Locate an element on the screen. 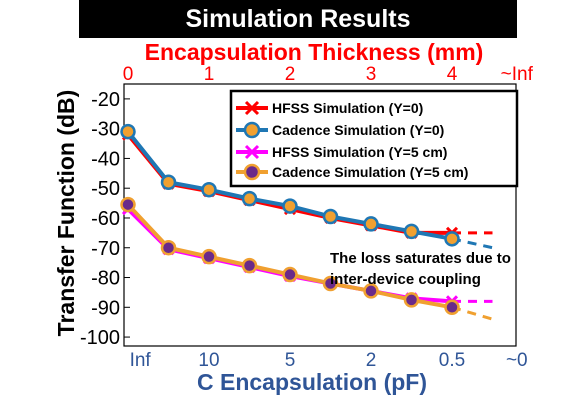  chart-title: Simulation Results is located at coordinates (298, 18).